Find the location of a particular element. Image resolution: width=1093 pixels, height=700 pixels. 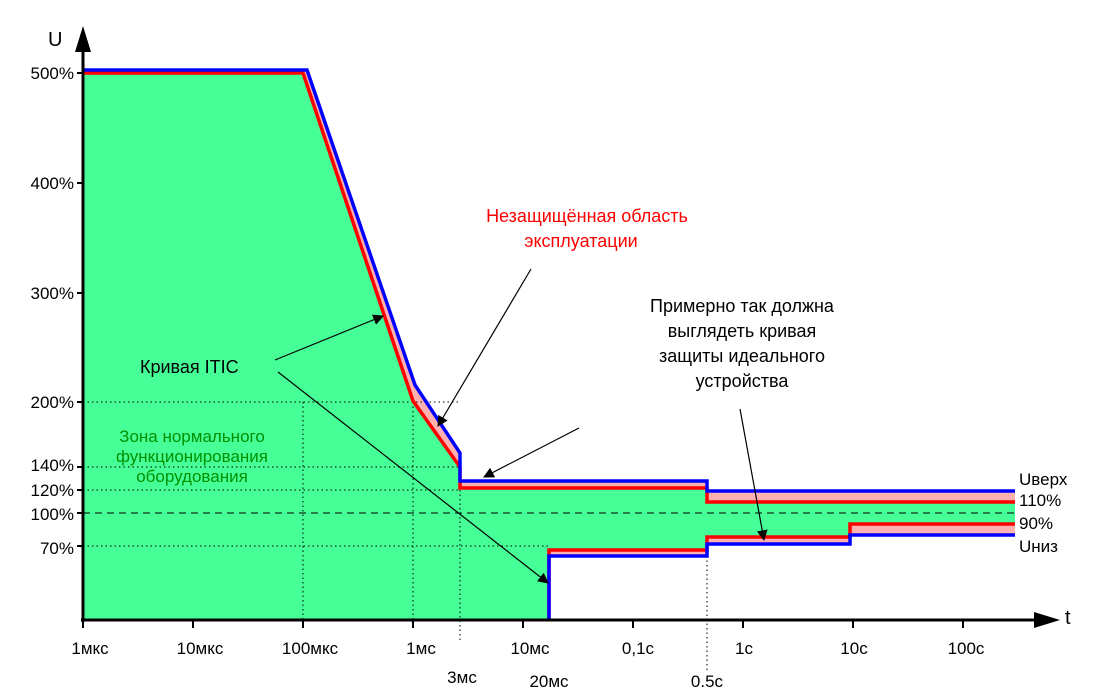

arrow-unprotected-to-slope is located at coordinates (484, 347).